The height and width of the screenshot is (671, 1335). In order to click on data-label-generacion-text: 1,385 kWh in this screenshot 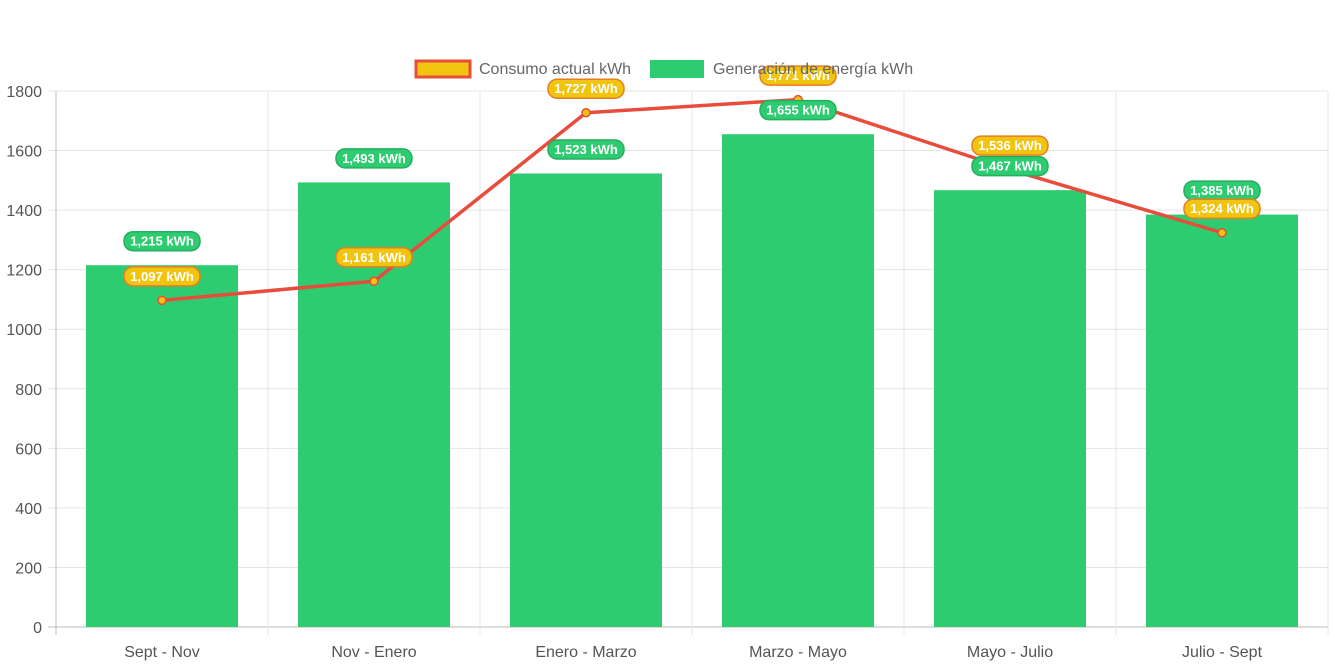, I will do `click(1222, 190)`.